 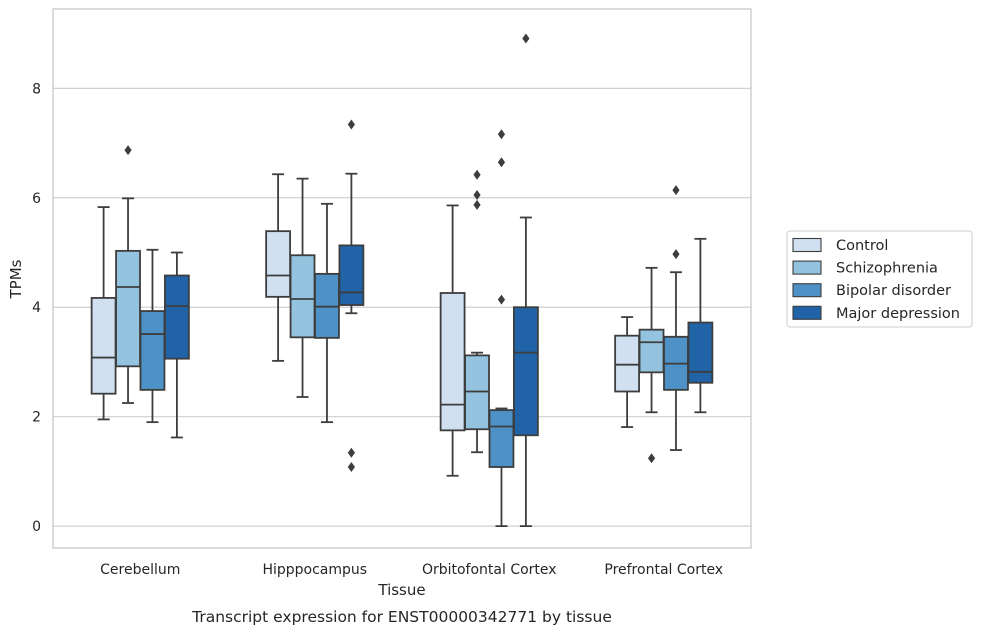 I want to click on y-tick-label: 6, so click(x=36, y=199).